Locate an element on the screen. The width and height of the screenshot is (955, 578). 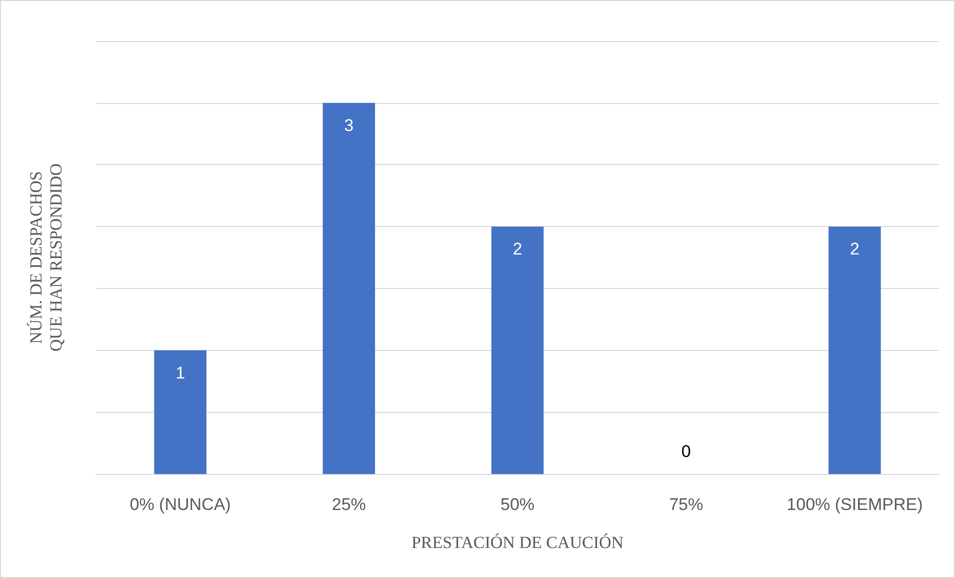
y-axis-title: NÚM. DE DESPACHOS QUE HAN RESPONDIDO is located at coordinates (46, 258).